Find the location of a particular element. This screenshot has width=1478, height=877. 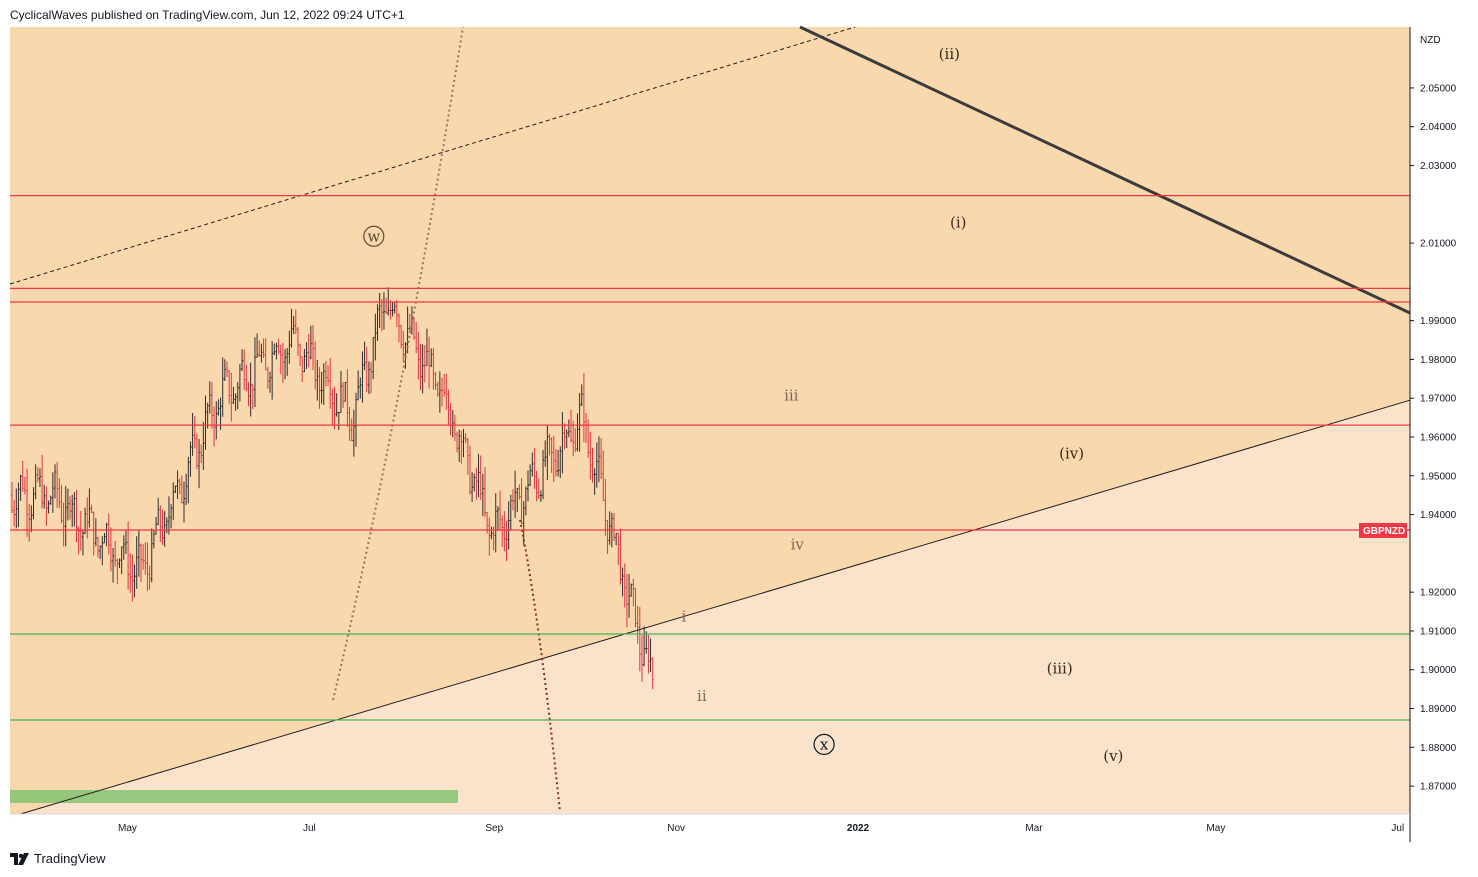

y-tick-label: 1.88000 is located at coordinates (1438, 748).